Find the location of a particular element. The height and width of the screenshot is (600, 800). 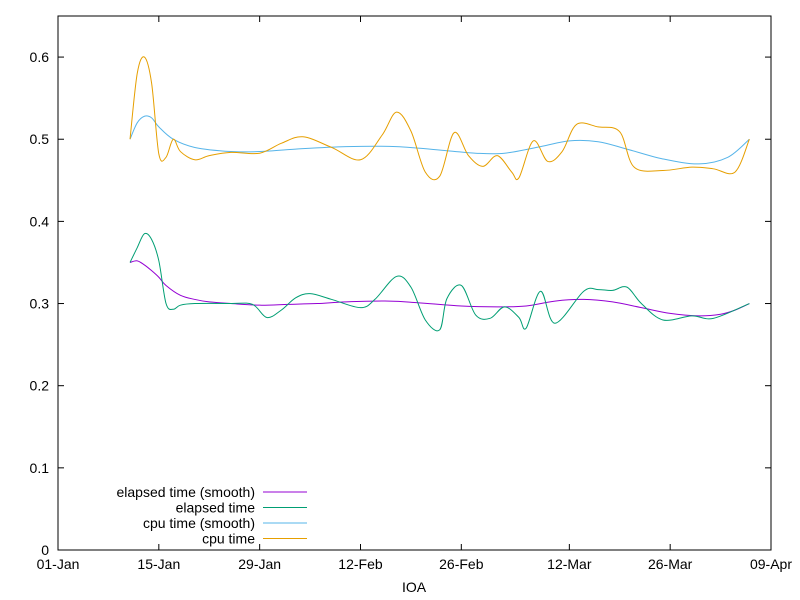

y-tick-label: 0.2 is located at coordinates (40, 386).